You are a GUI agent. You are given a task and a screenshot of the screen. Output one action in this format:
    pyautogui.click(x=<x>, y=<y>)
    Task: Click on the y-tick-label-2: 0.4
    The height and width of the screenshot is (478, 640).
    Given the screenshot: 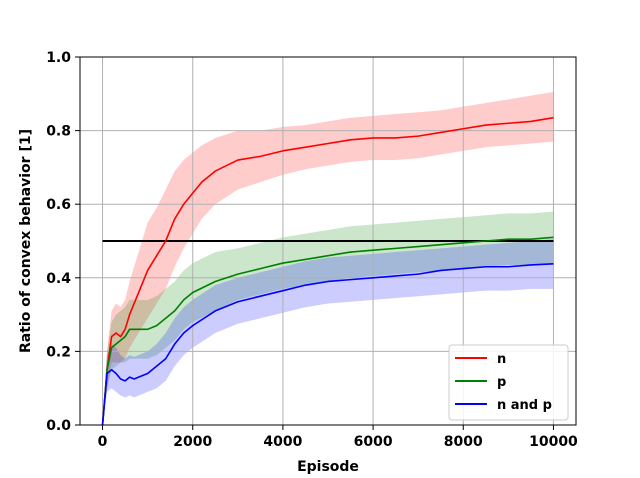 What is the action you would take?
    pyautogui.click(x=58, y=279)
    